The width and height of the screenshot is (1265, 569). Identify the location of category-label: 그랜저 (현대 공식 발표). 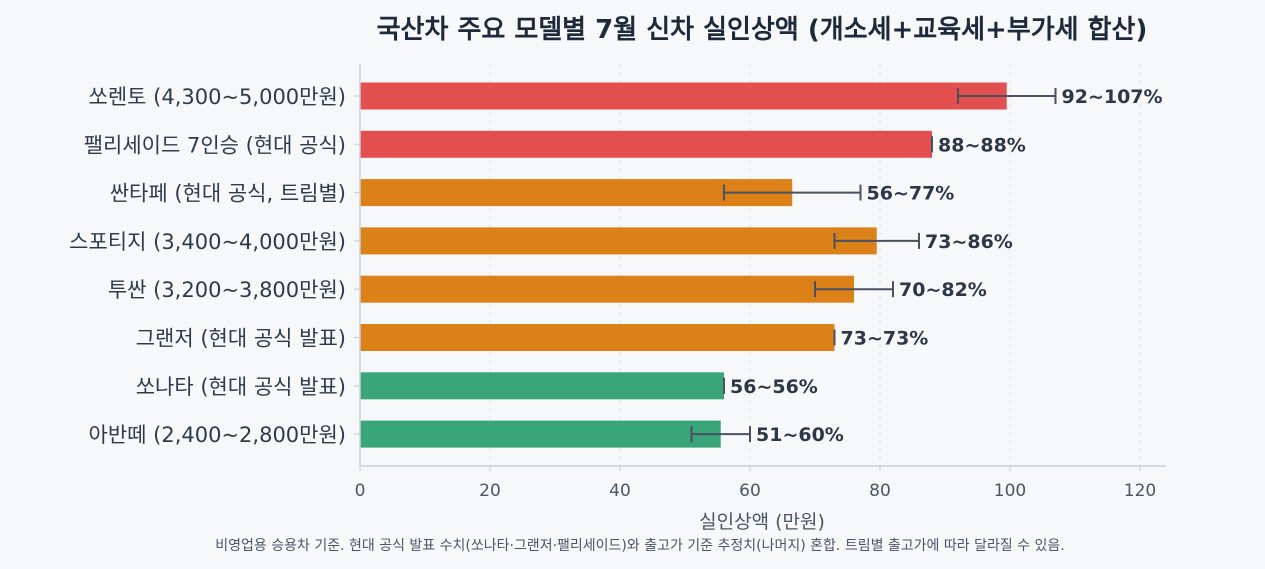
(241, 339).